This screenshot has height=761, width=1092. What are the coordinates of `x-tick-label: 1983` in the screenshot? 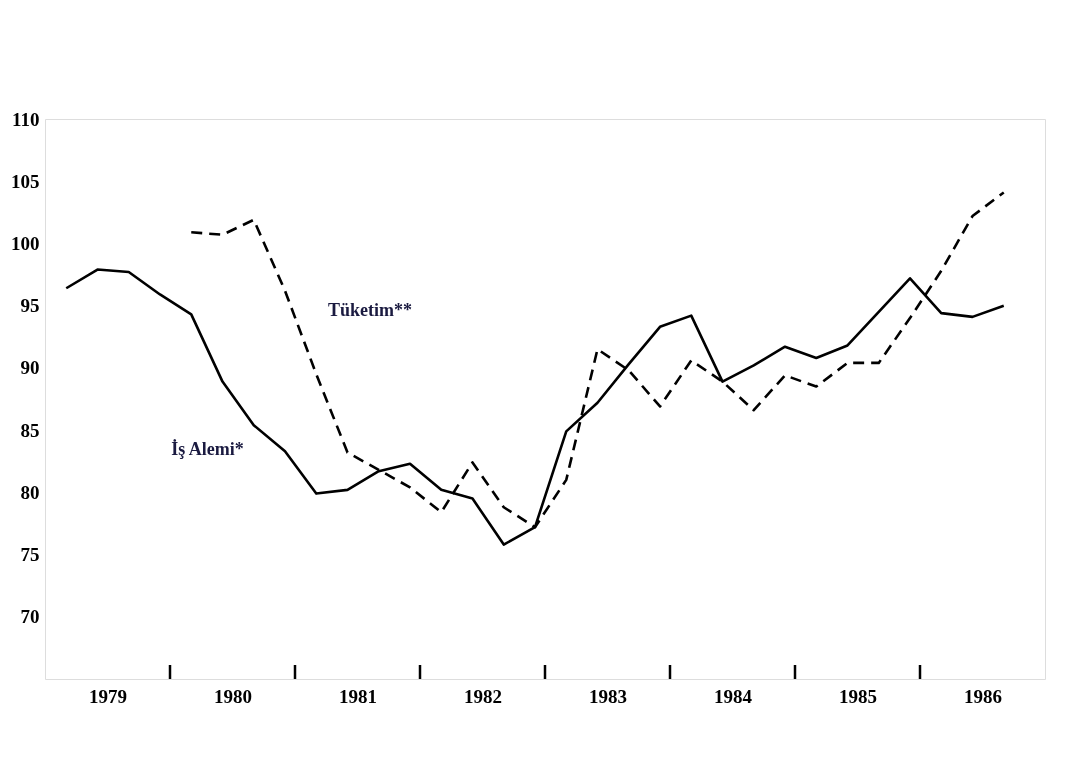 It's located at (608, 696).